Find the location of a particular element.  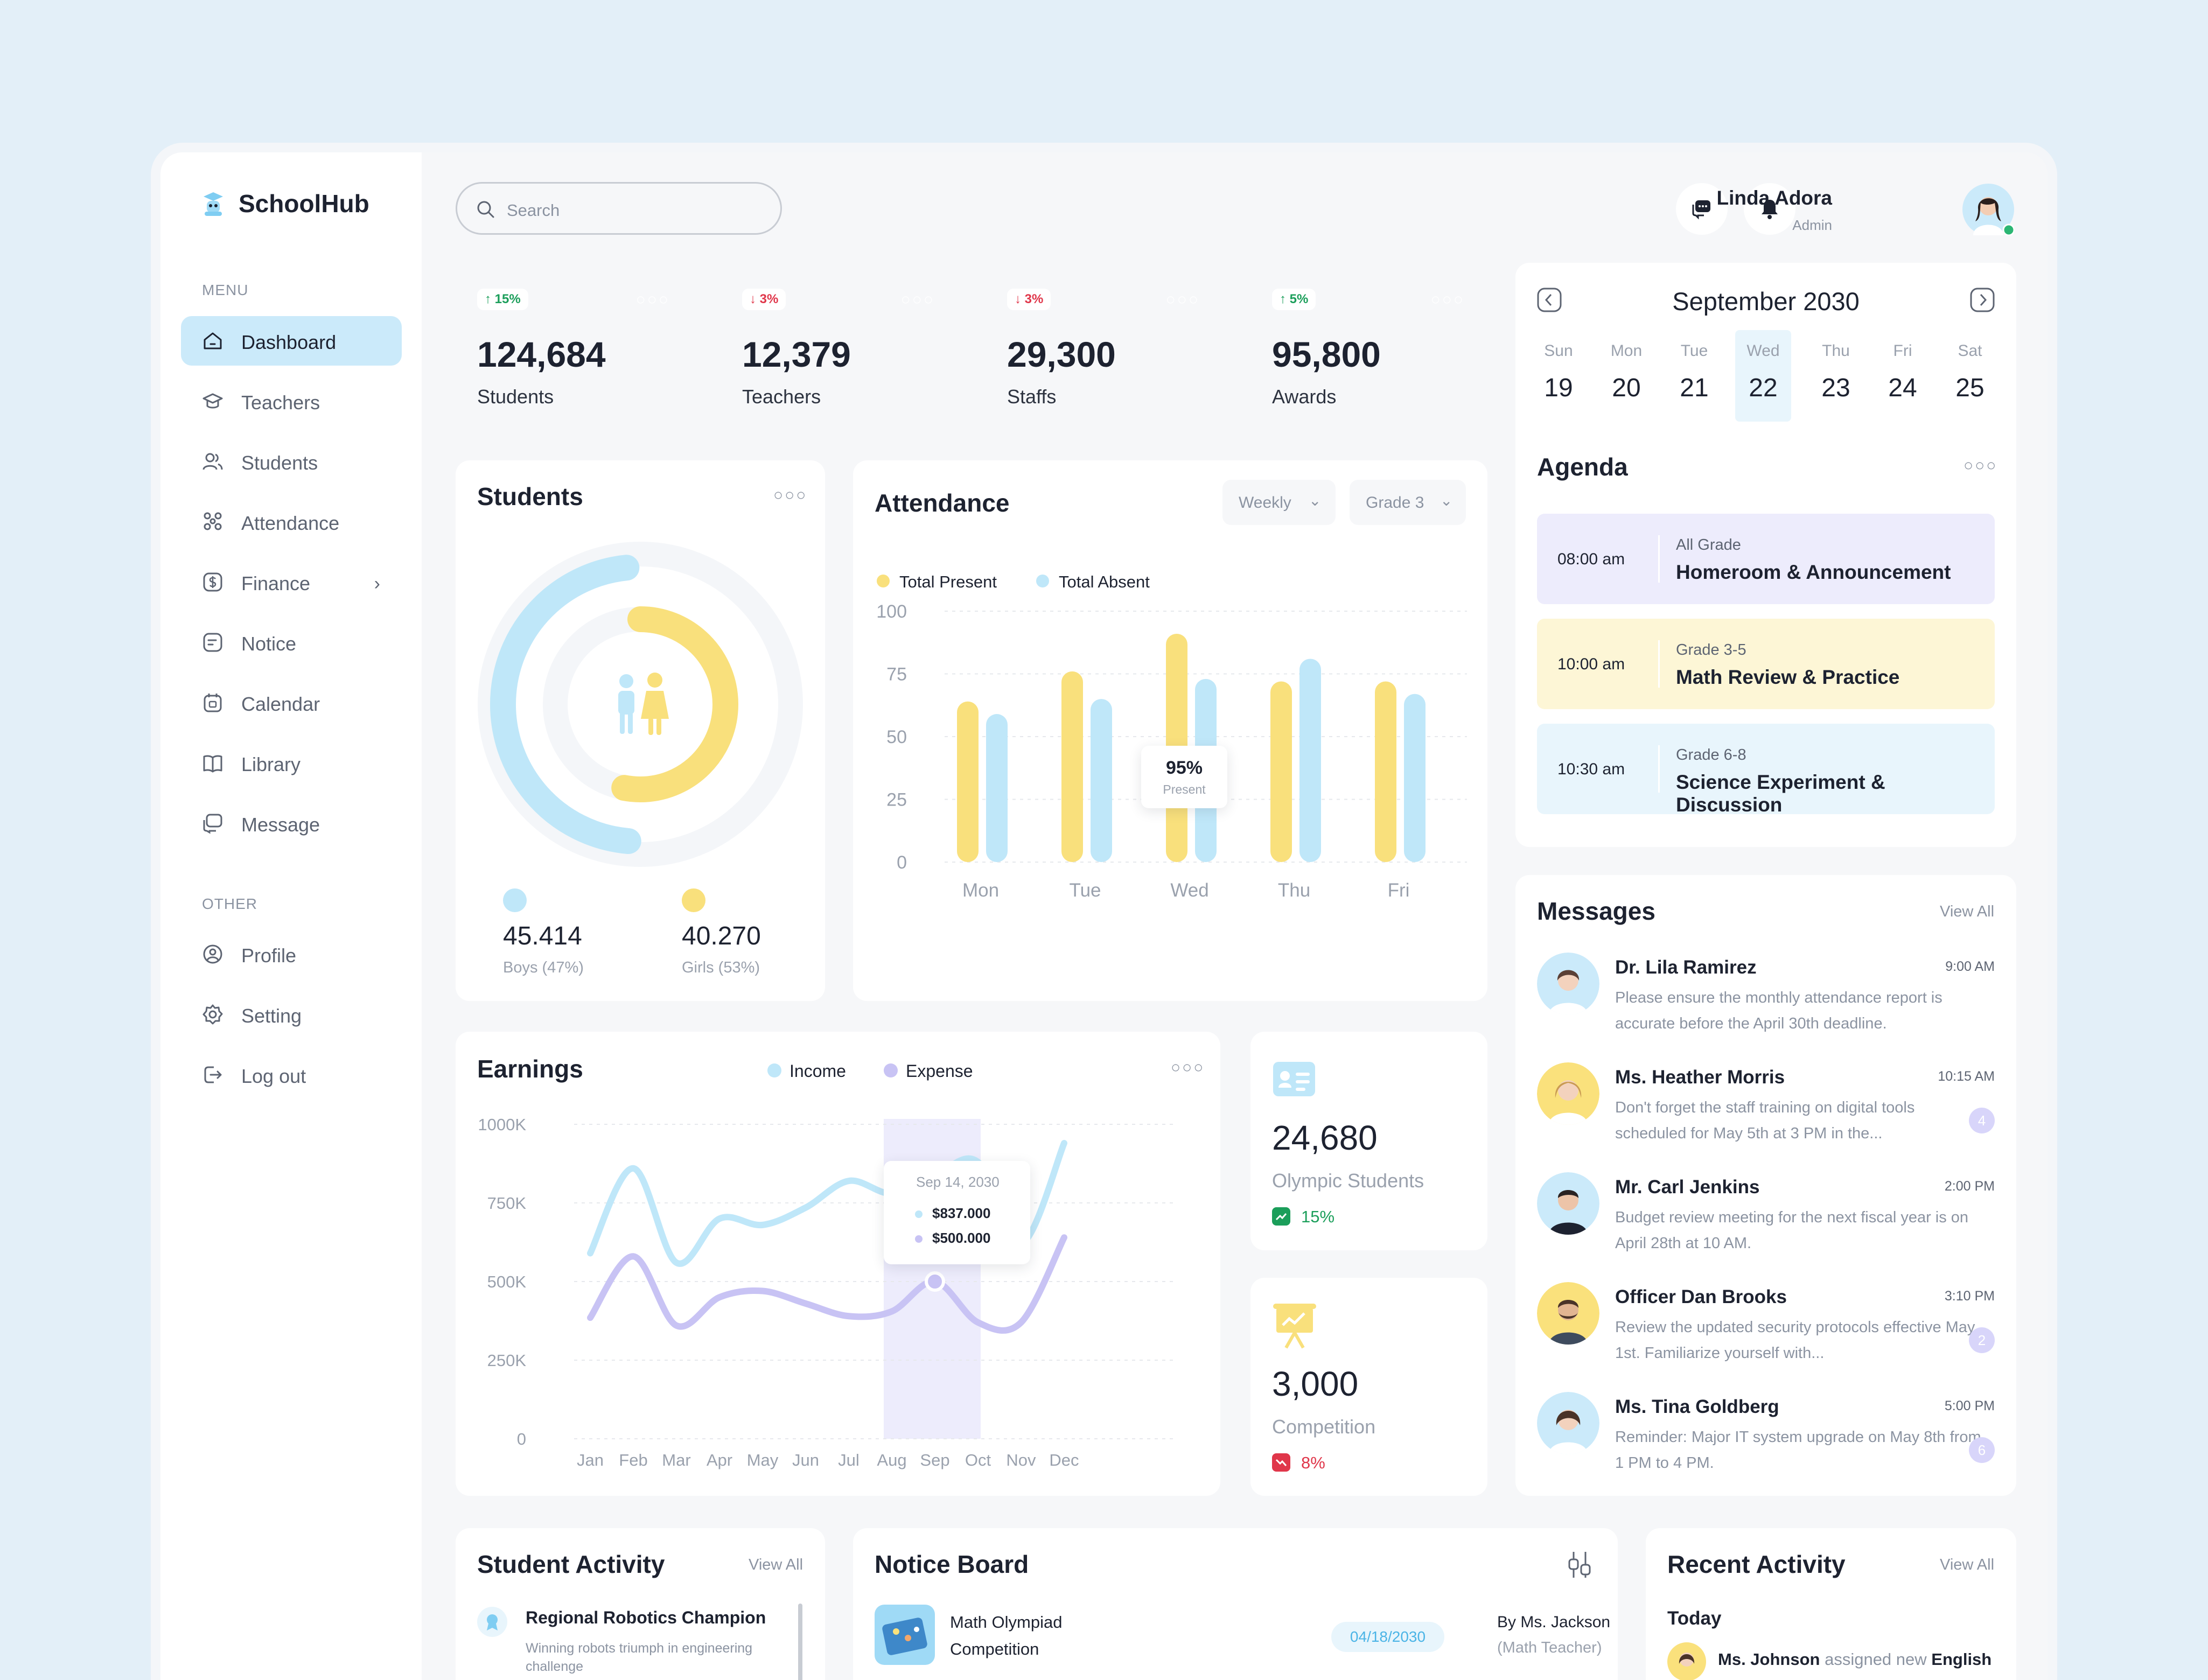

x-tick-label: Apr is located at coordinates (719, 1460).